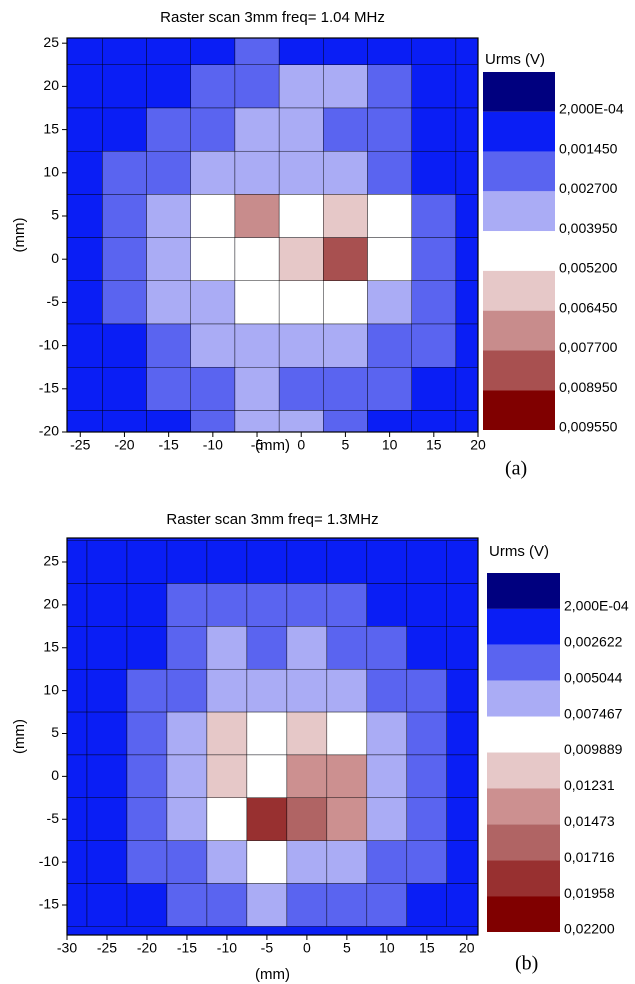 The image size is (635, 984). Describe the element at coordinates (55, 215) in the screenshot. I see `y-tick-label: 5` at that location.